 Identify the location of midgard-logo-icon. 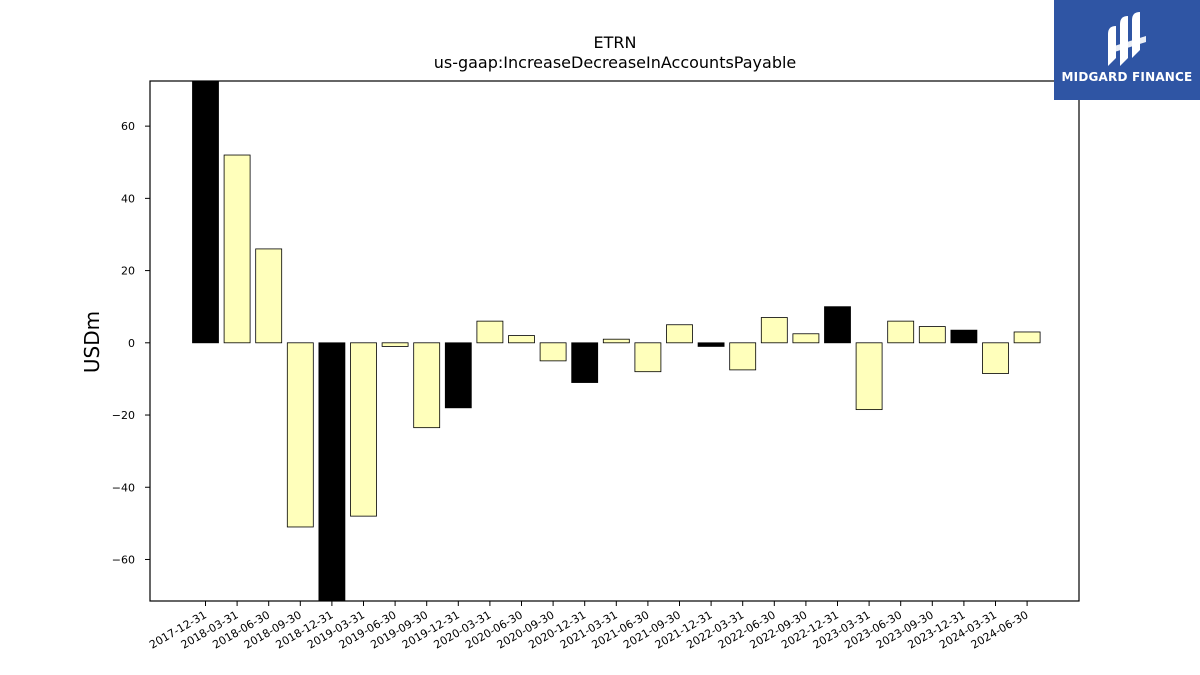
(1127, 39).